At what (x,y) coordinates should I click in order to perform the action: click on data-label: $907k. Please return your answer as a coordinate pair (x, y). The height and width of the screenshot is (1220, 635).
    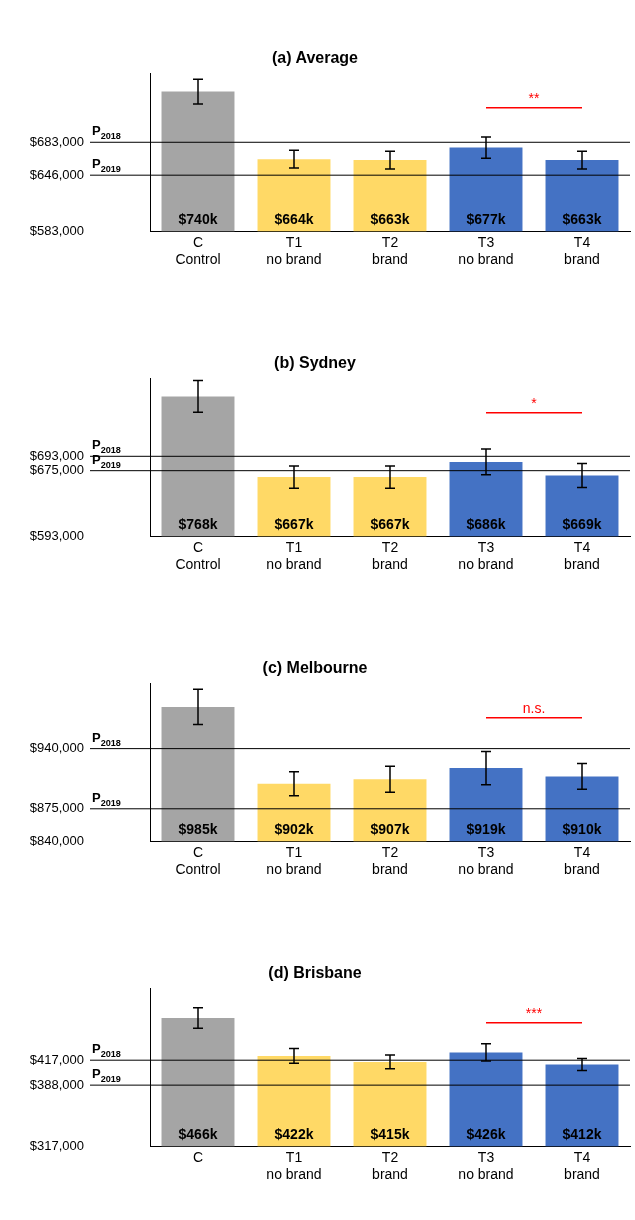
    Looking at the image, I should click on (390, 829).